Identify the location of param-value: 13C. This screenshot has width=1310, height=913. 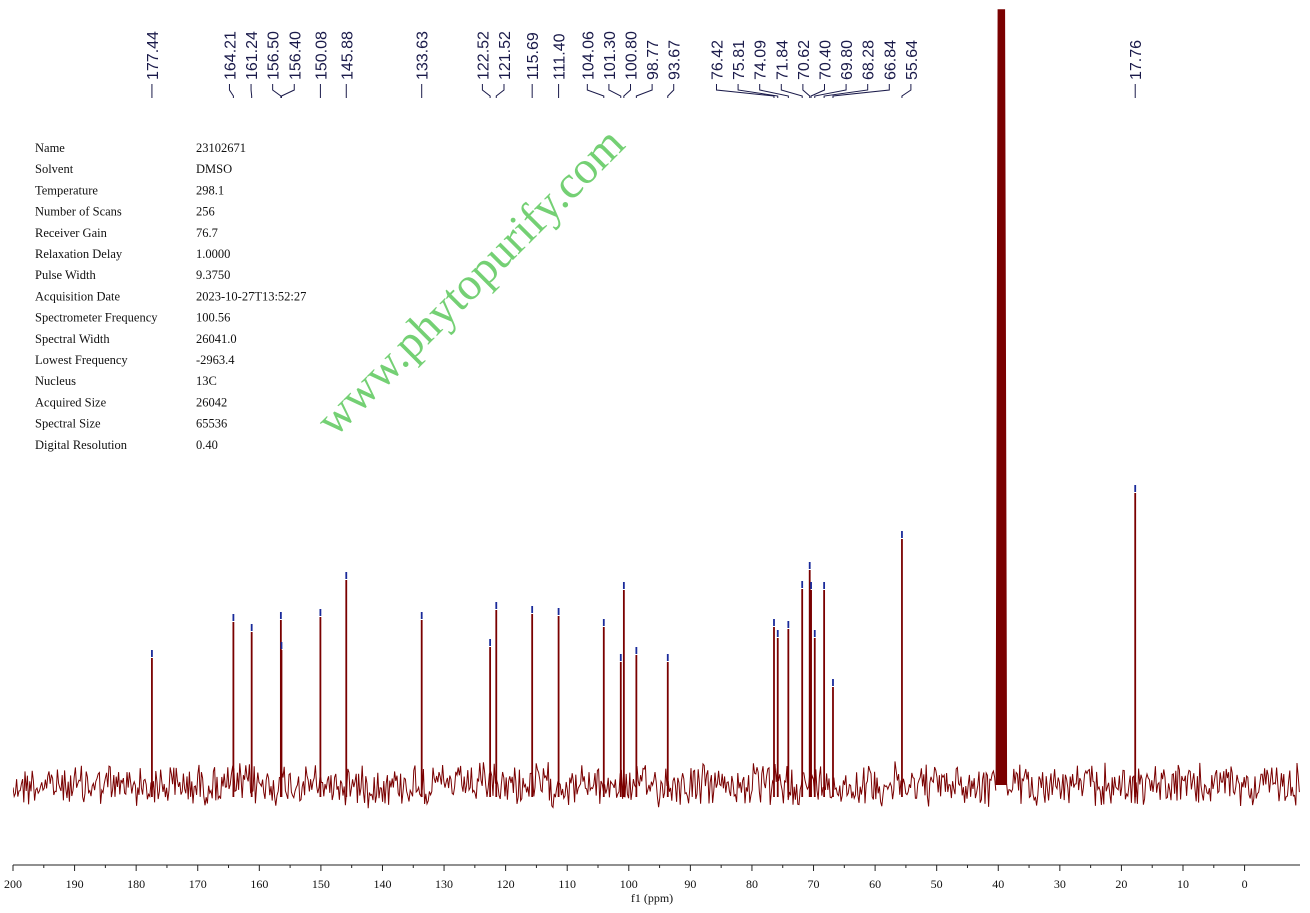
(206, 381).